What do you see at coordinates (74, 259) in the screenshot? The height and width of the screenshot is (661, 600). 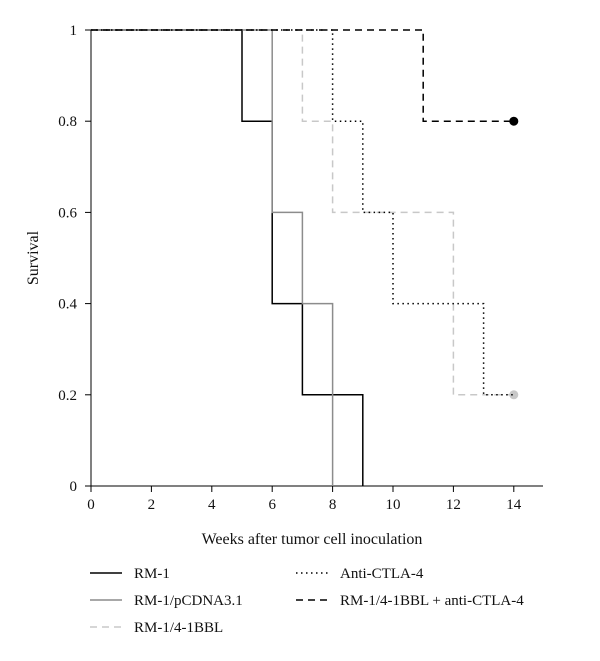 I see `y-ticks: 0 0.2 0.4 0.6 0.8 1` at bounding box center [74, 259].